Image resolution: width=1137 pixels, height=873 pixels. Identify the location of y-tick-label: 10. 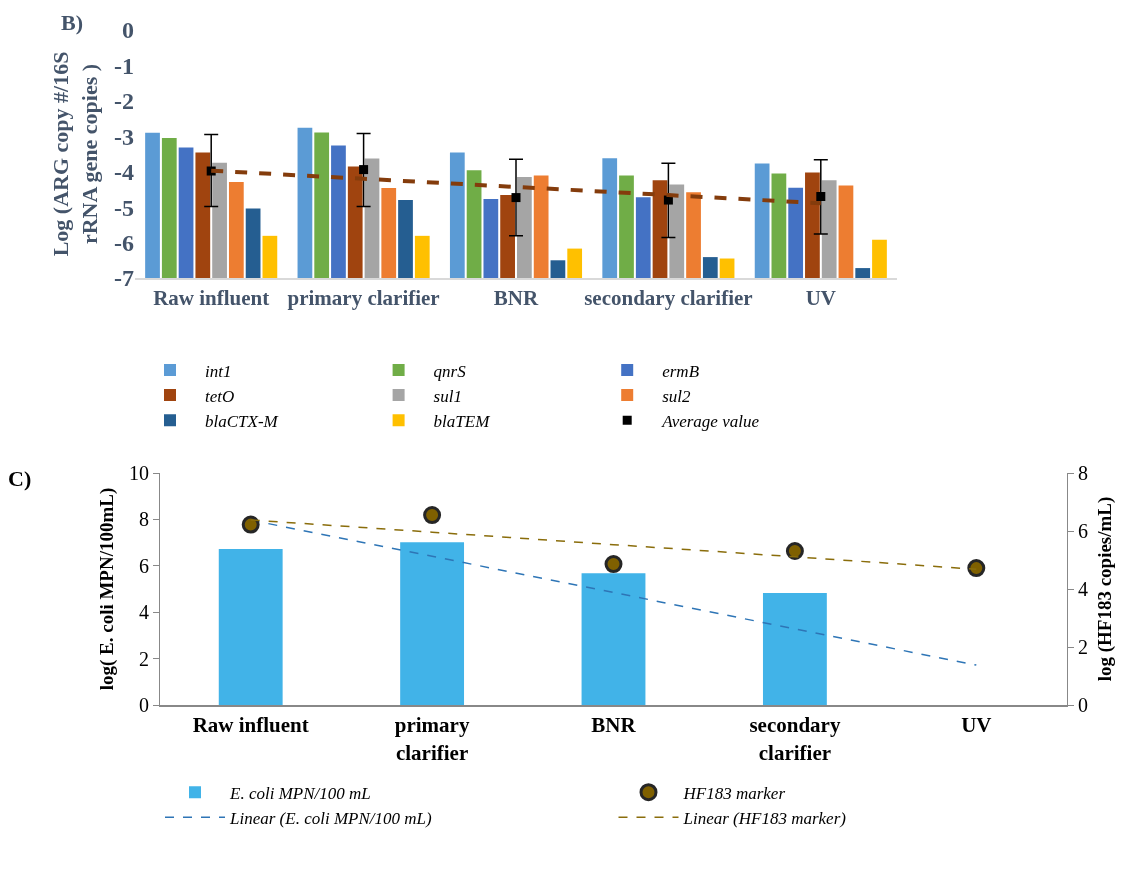
(139, 473).